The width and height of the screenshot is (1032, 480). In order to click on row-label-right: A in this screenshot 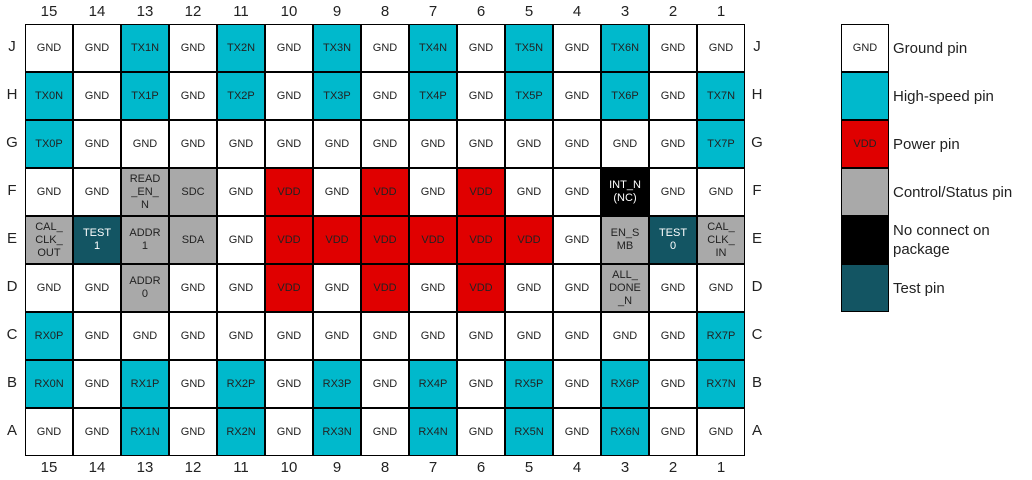, I will do `click(756, 430)`.